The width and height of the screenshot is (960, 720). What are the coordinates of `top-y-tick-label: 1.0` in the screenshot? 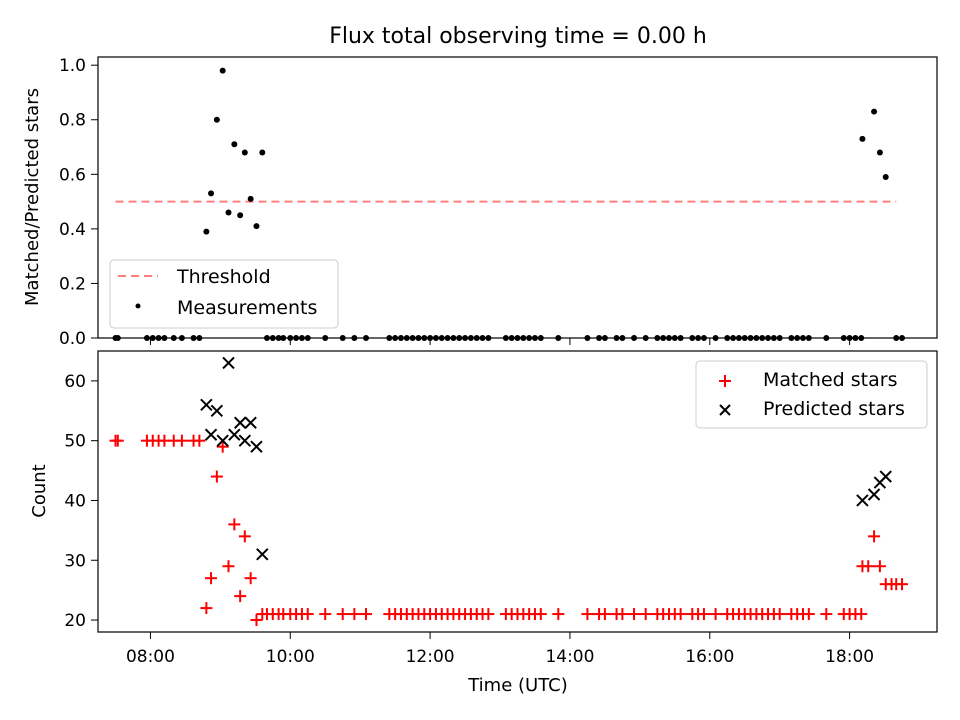 It's located at (72, 66).